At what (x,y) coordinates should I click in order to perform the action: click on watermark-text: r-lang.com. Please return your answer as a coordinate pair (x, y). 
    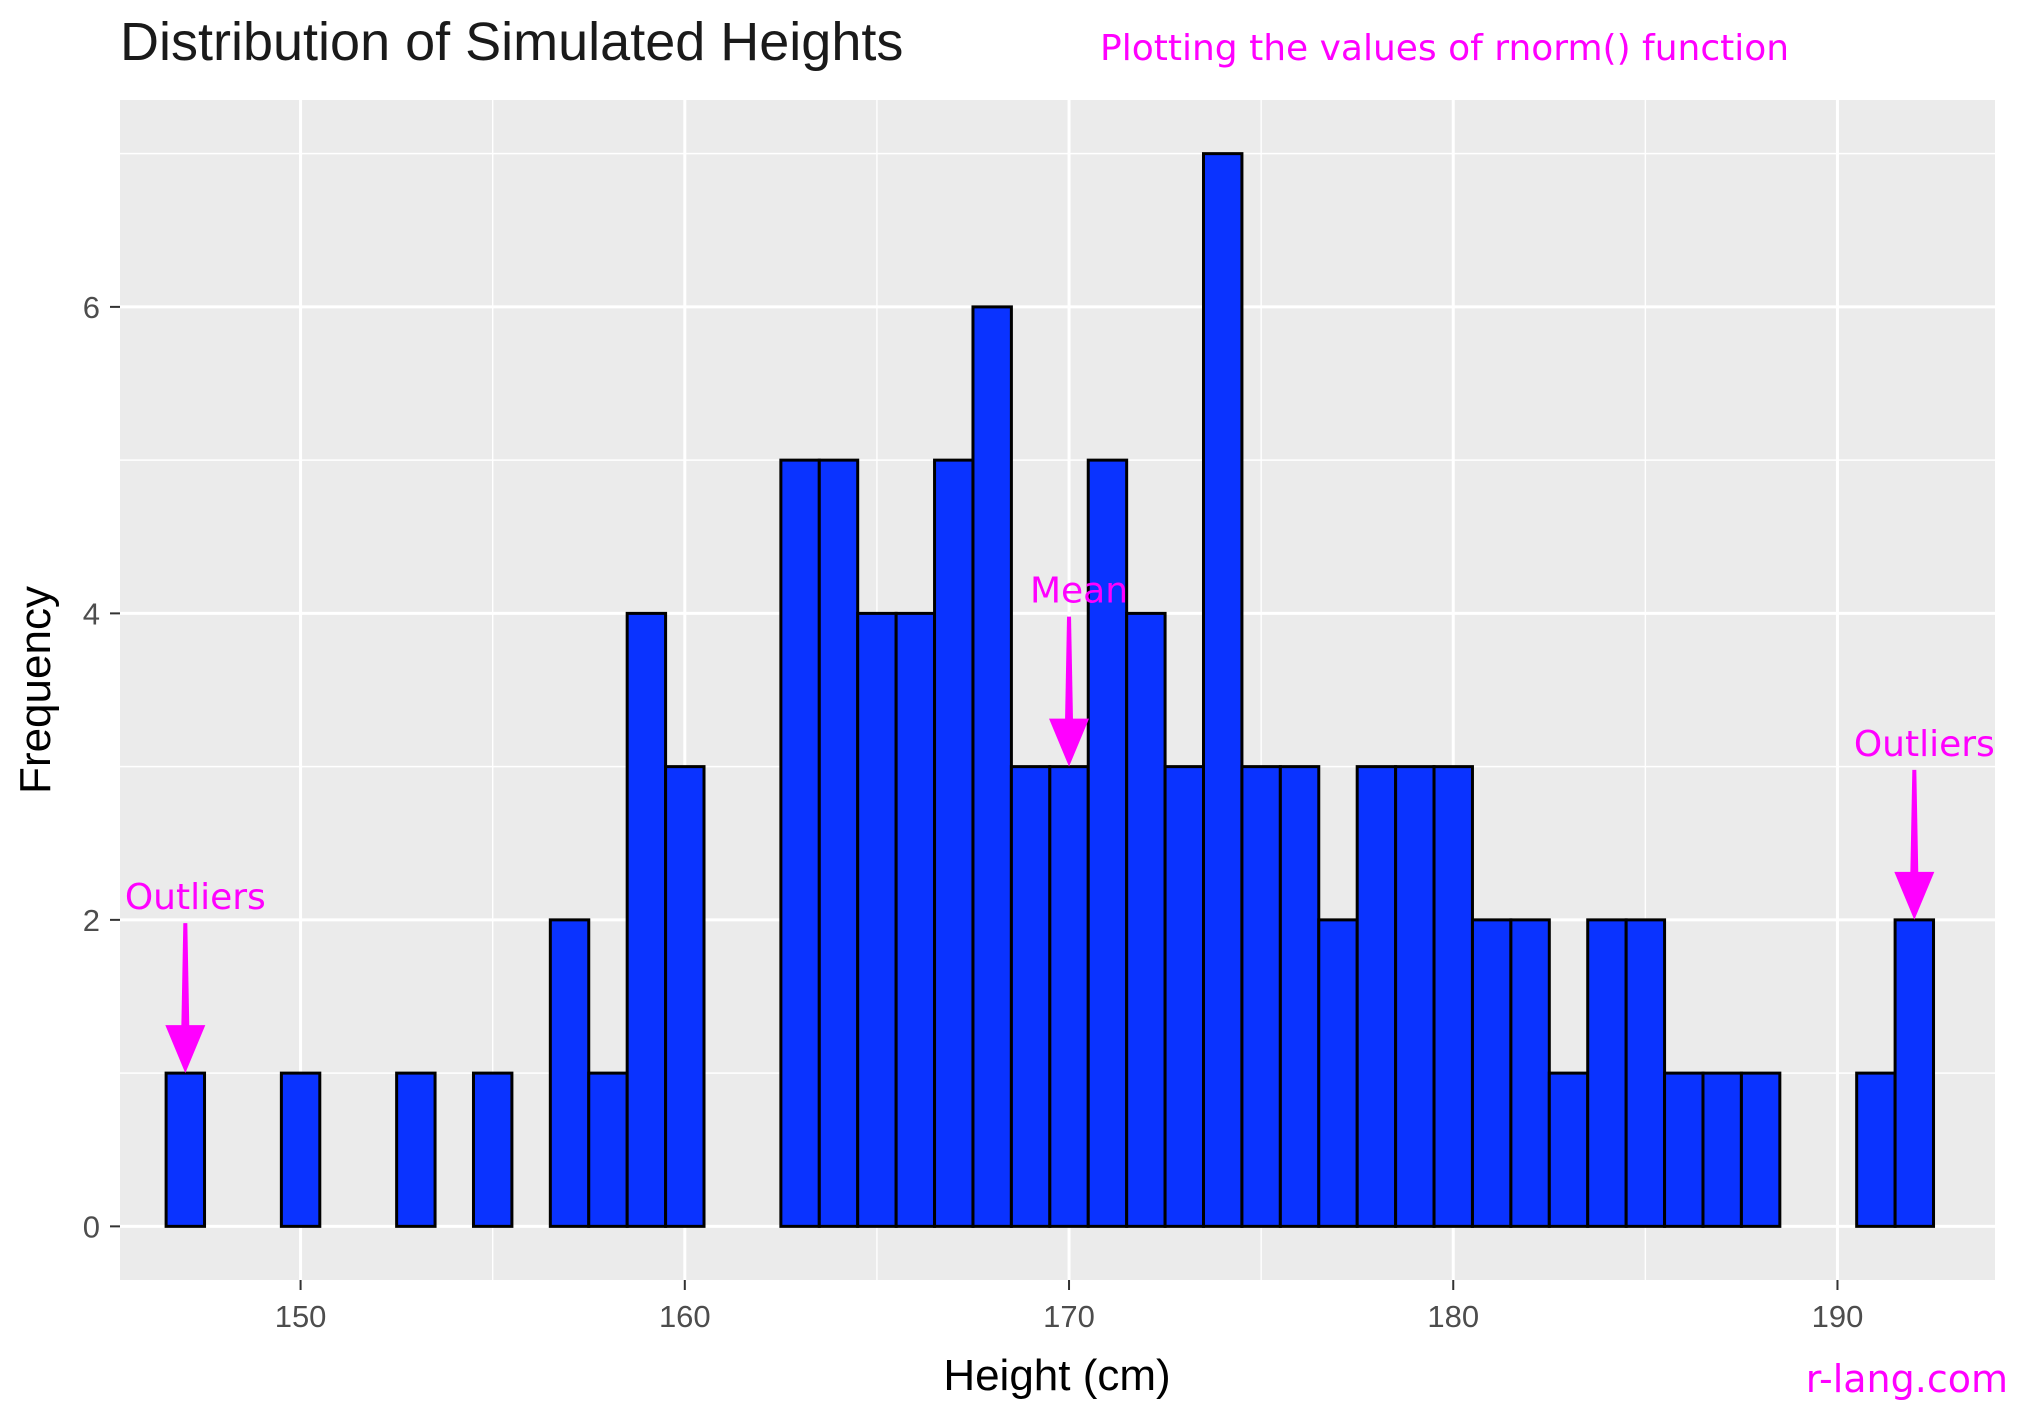
    Looking at the image, I should click on (1907, 1379).